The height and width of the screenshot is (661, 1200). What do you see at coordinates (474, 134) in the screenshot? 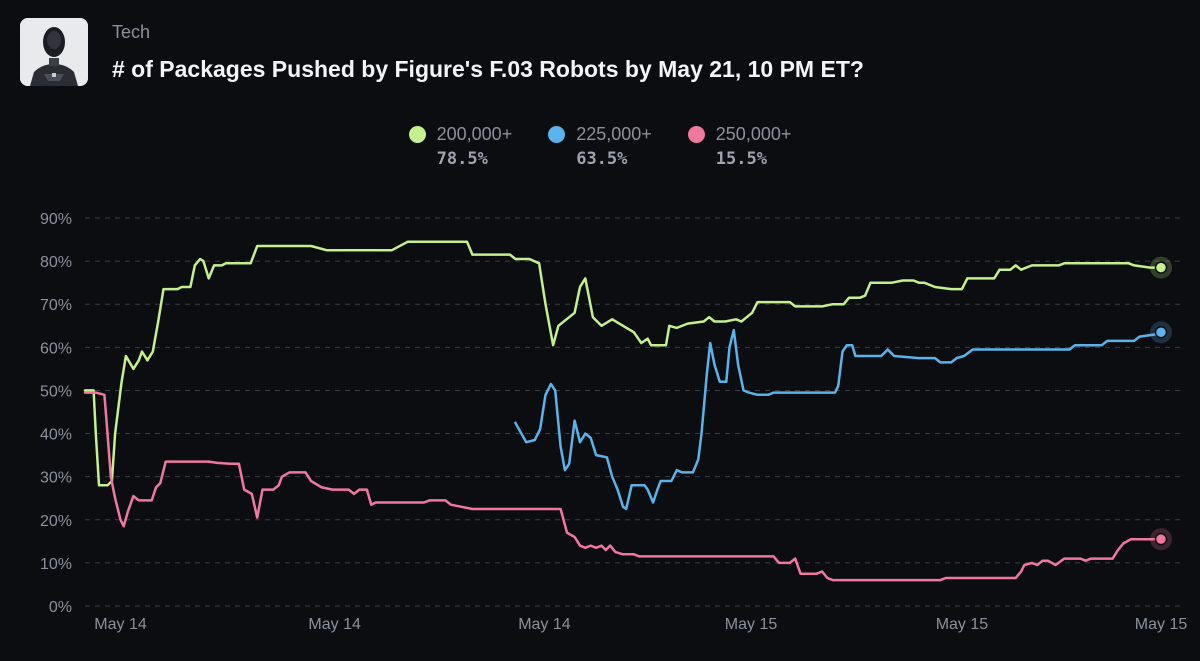
I see `legend-label: 200,000+` at bounding box center [474, 134].